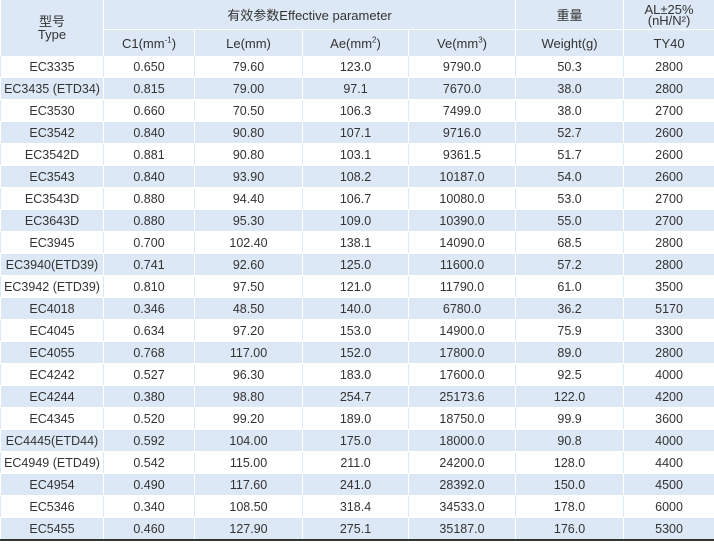  Describe the element at coordinates (149, 286) in the screenshot. I see `cell-c1: 0.810` at that location.